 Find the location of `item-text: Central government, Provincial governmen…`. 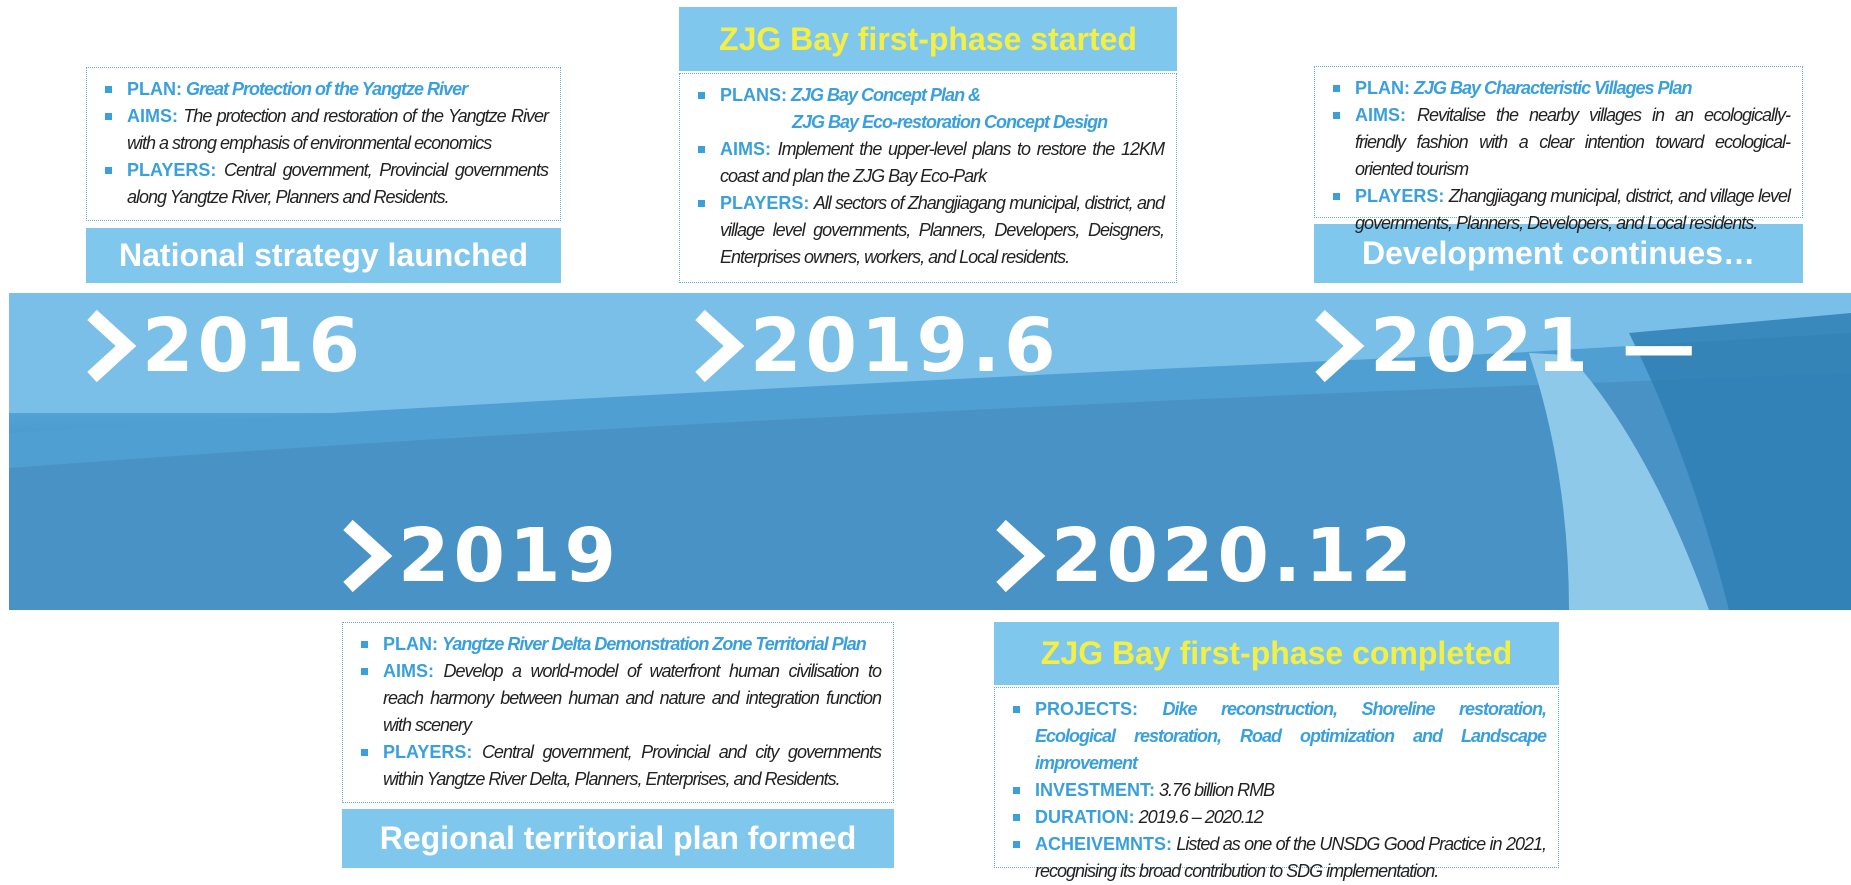

item-text: Central government, Provincial governmen… is located at coordinates (338, 183).